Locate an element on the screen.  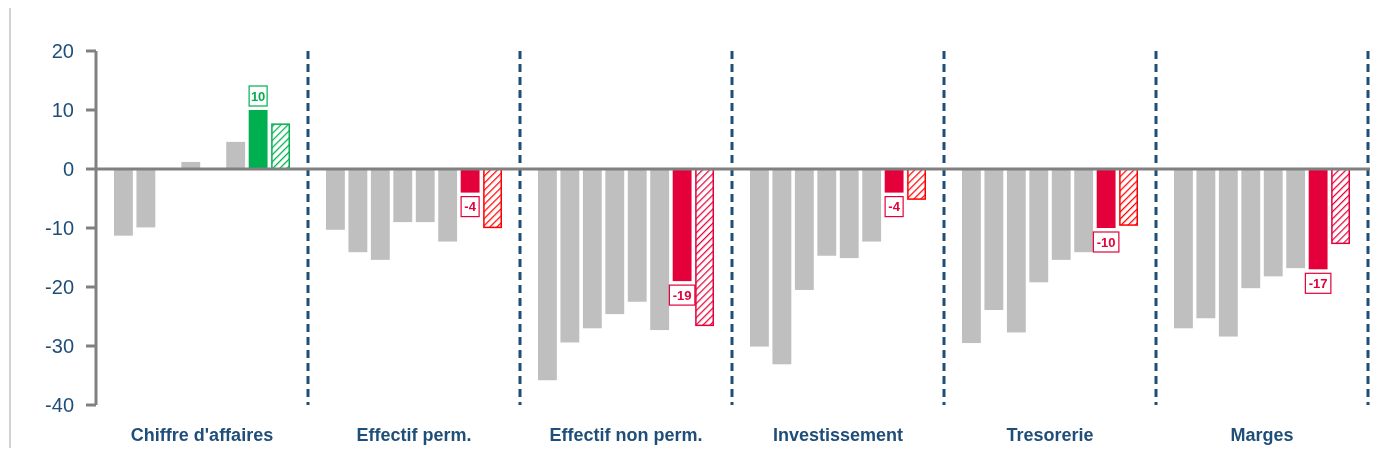
x-tick-label: Tresorerie is located at coordinates (1050, 435).